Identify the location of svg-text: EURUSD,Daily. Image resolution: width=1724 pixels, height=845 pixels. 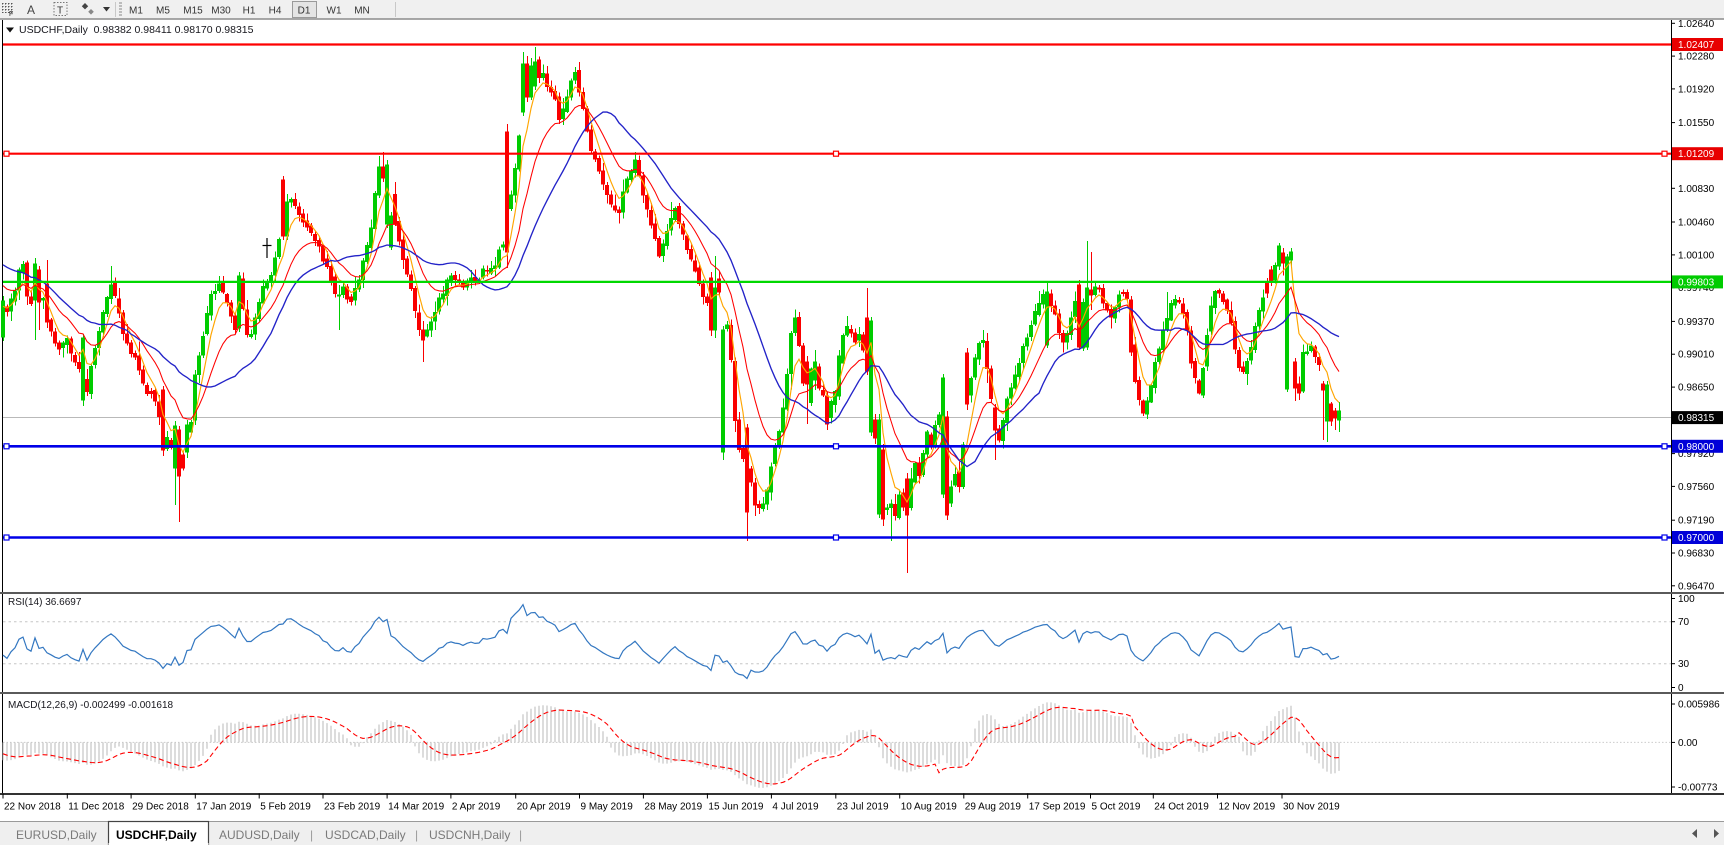
(56, 835).